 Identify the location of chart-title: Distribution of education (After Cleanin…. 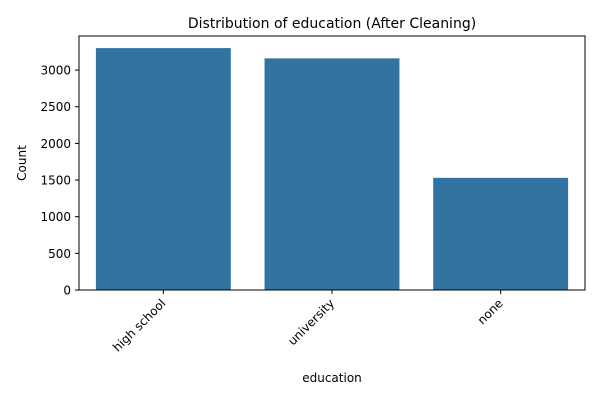
(332, 24).